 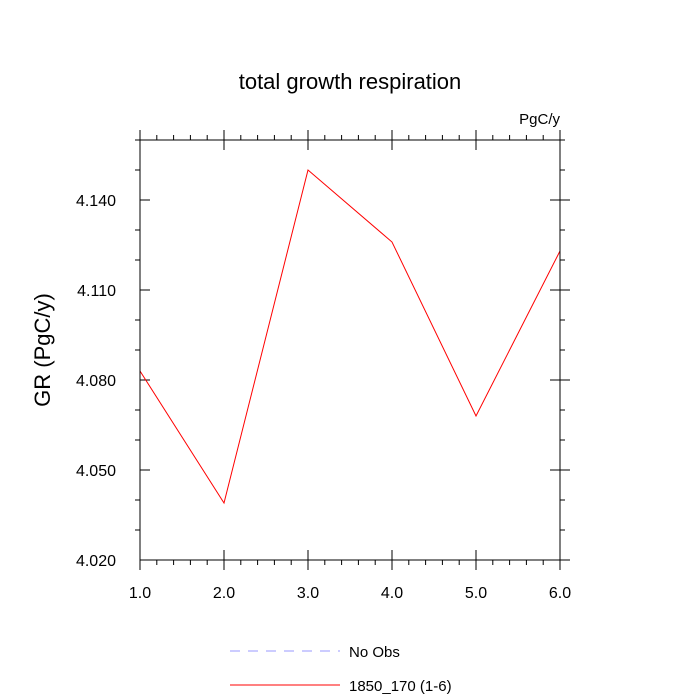 What do you see at coordinates (96, 291) in the screenshot?
I see `y-tick-label: 4.110` at bounding box center [96, 291].